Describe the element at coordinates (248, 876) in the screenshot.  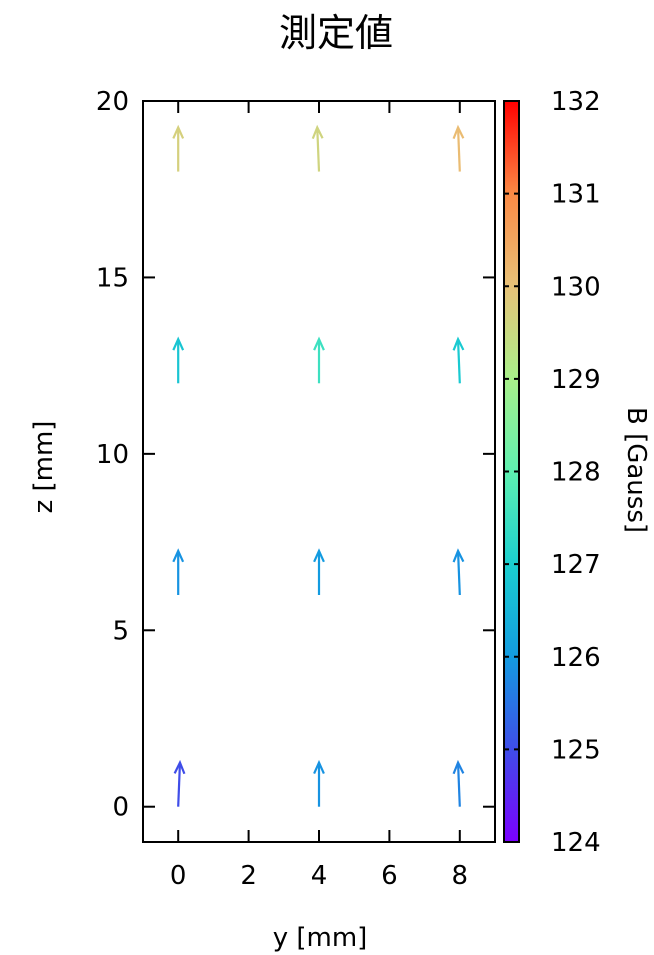
I see `x-tick-label: 2` at that location.